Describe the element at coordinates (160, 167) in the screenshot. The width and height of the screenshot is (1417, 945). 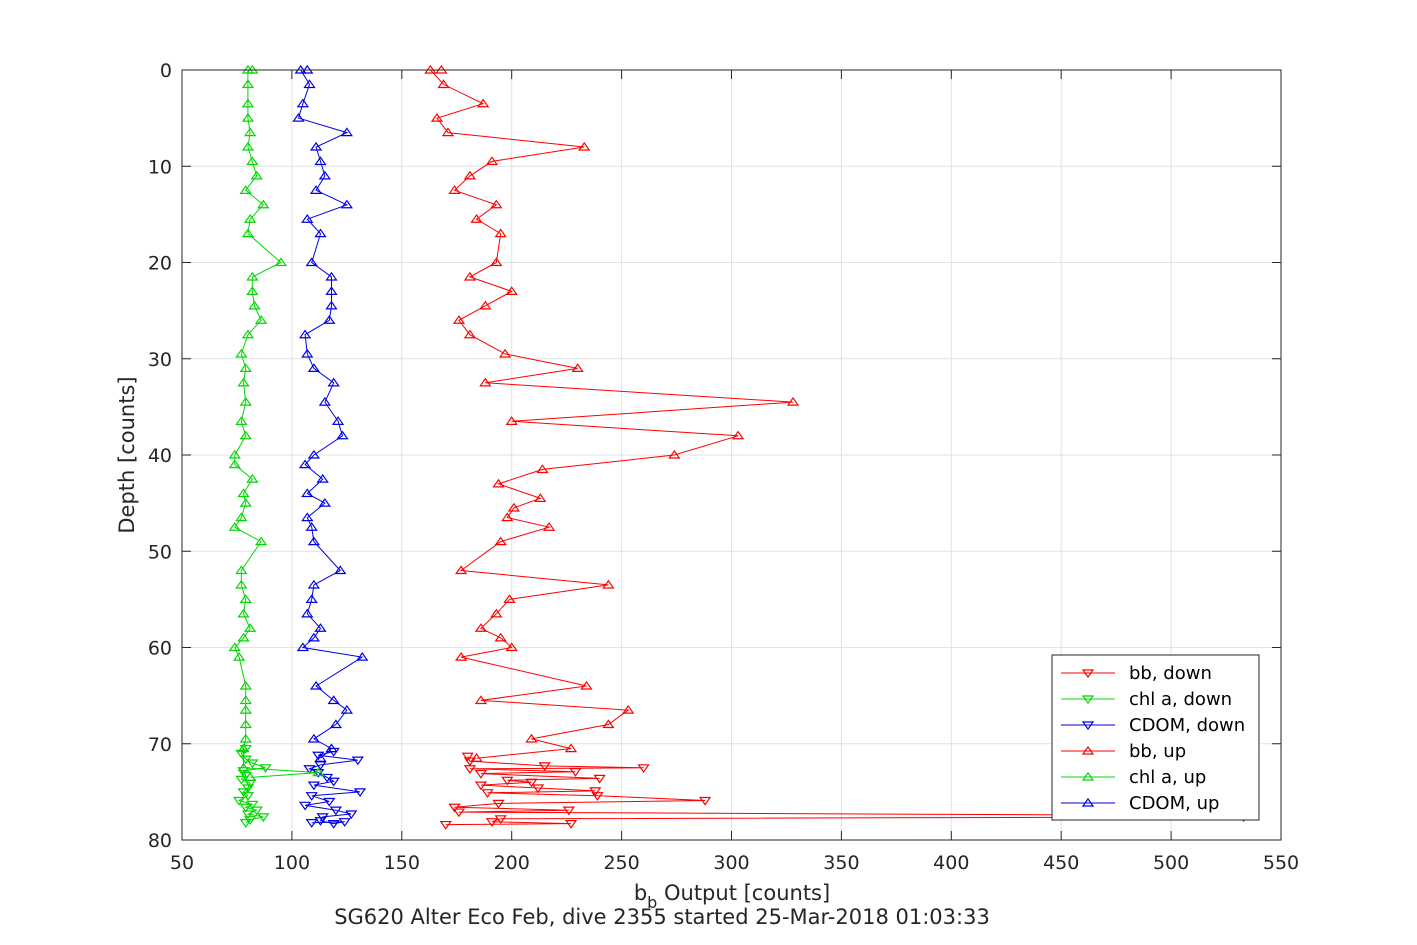
I see `y-tick-label: 10` at that location.